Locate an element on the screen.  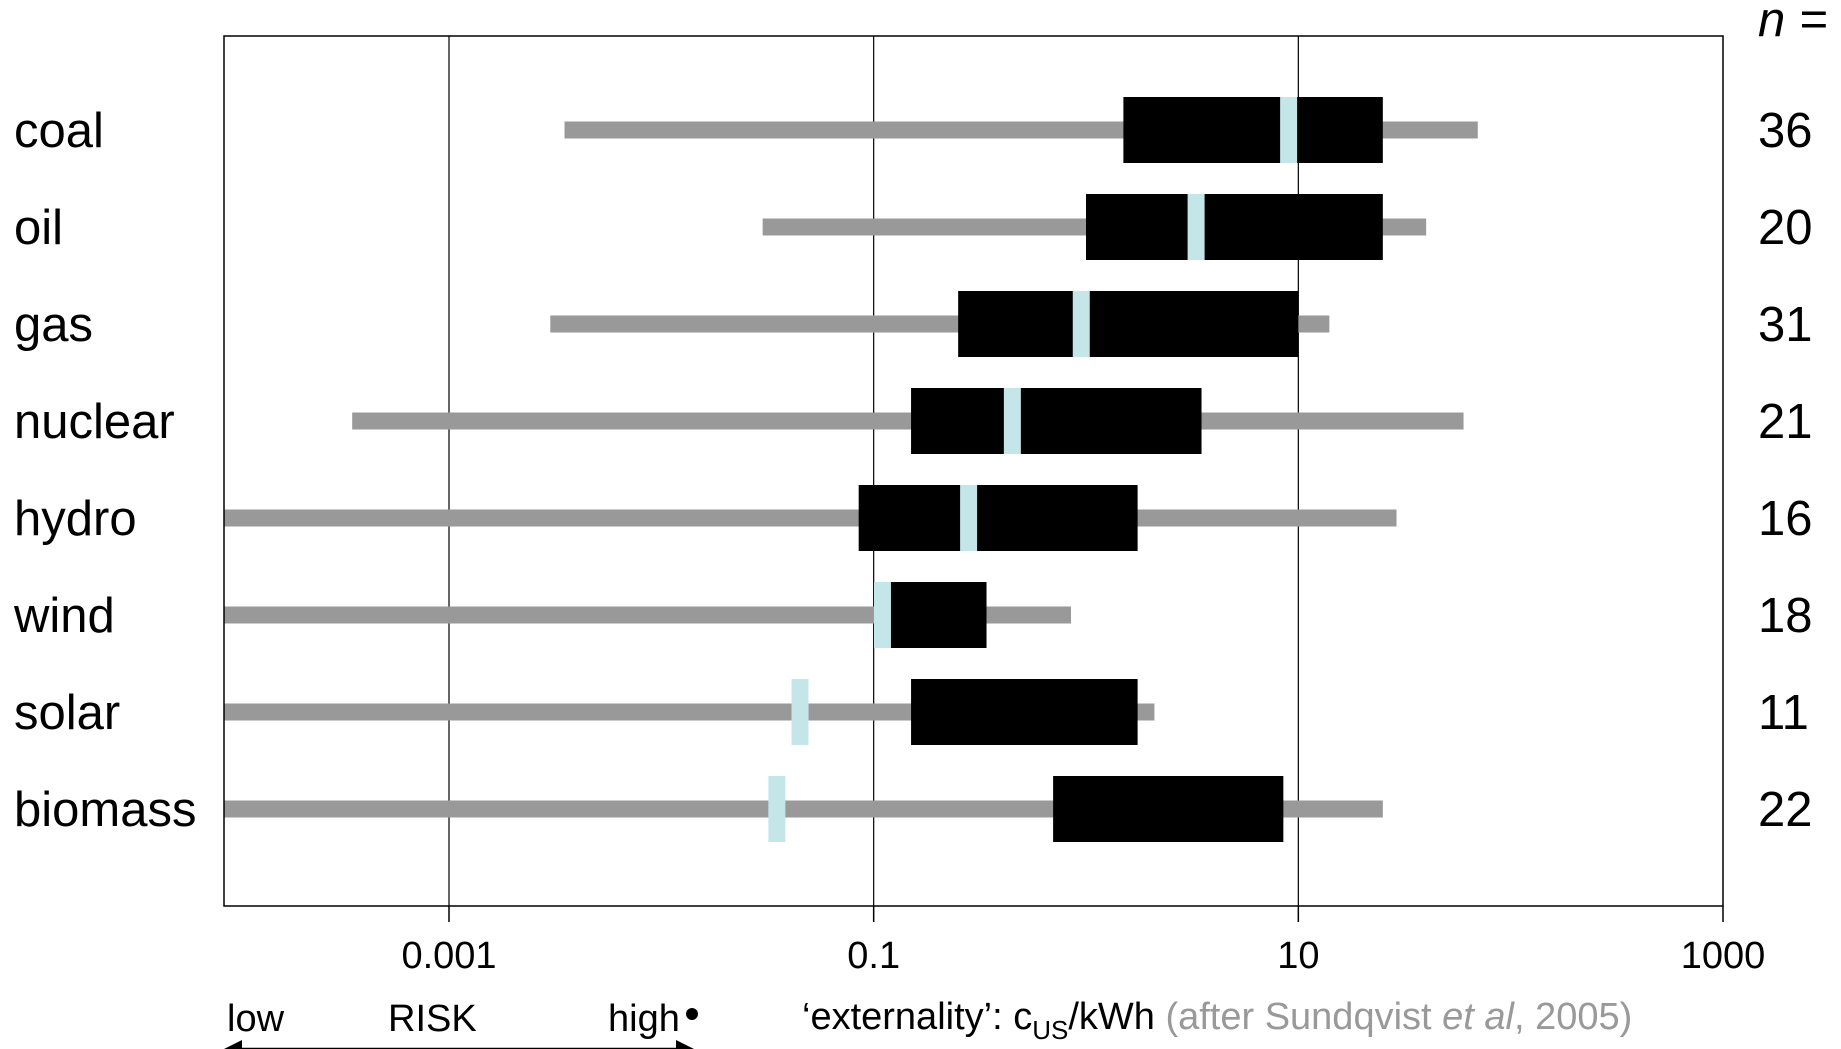
n-value-nuclear: 21 is located at coordinates (1785, 422).